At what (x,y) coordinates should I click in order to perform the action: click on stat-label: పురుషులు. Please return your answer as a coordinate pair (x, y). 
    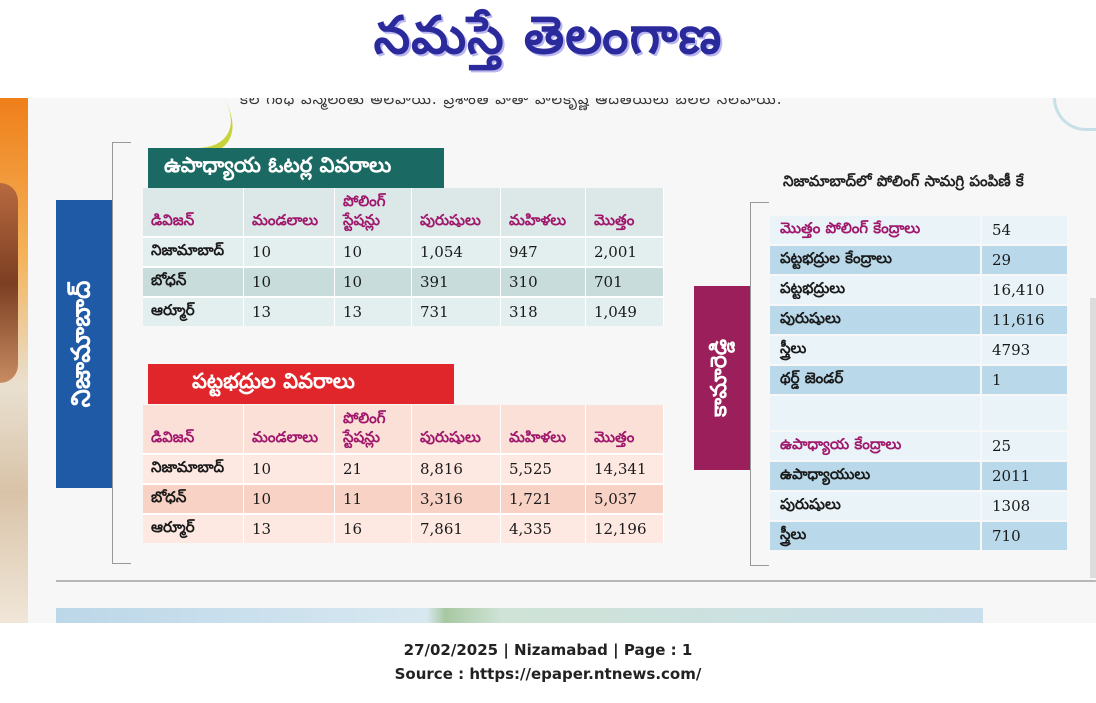
    Looking at the image, I should click on (876, 319).